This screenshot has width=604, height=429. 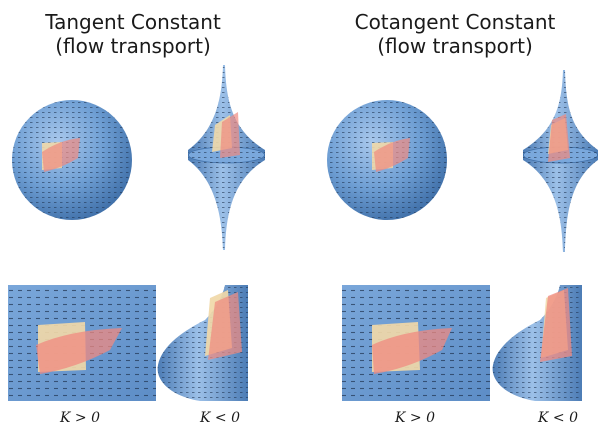 What do you see at coordinates (455, 22) in the screenshot?
I see `panel-title-line1: Cotangent Constant` at bounding box center [455, 22].